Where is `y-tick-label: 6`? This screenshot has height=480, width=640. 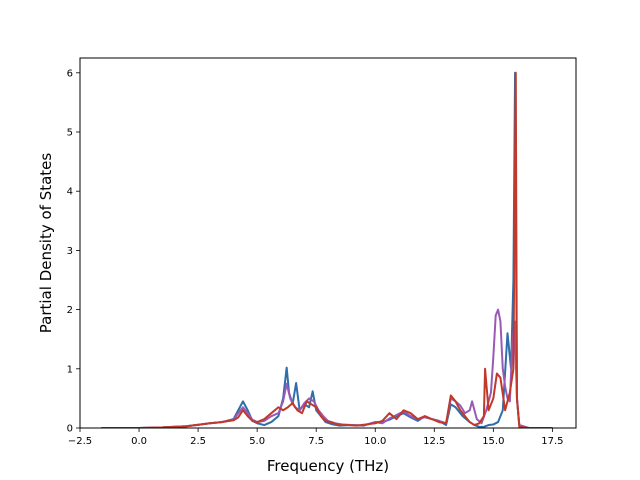
y-tick-label: 6 is located at coordinates (70, 73).